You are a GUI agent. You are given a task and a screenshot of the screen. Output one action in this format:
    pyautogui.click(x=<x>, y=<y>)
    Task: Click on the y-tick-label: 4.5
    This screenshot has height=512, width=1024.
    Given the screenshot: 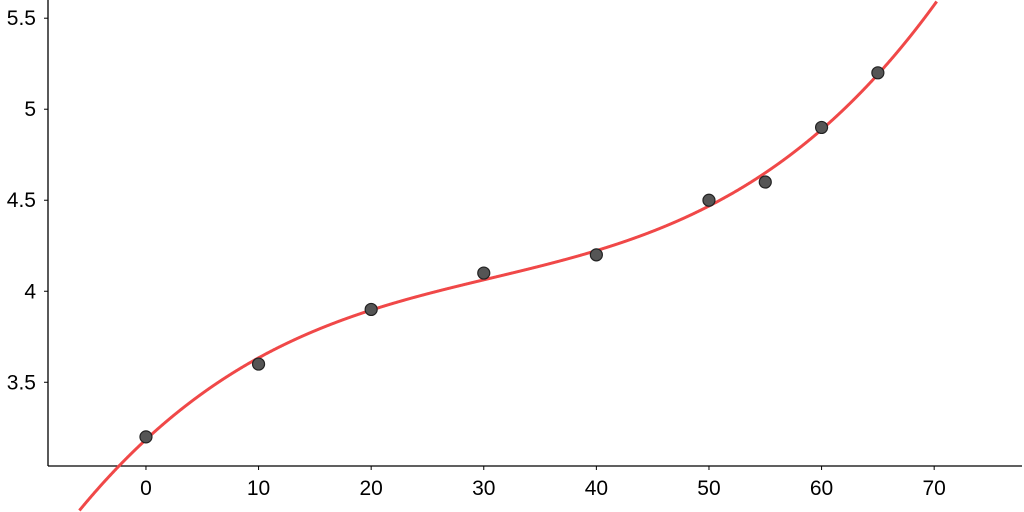 What is the action you would take?
    pyautogui.click(x=21, y=200)
    